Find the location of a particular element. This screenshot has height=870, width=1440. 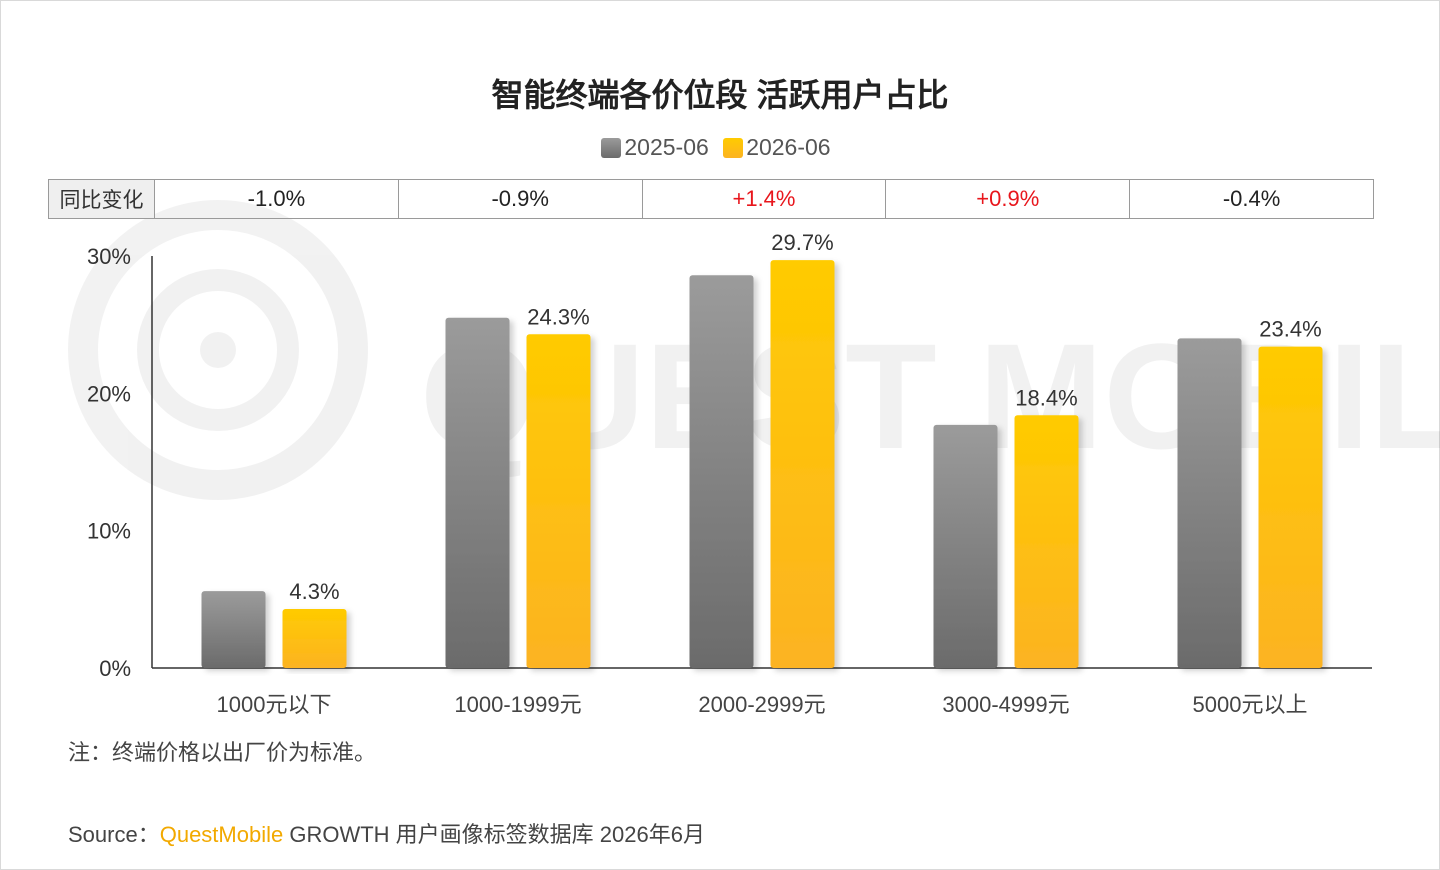

legend-item-2025: 2025-06 is located at coordinates (655, 147).